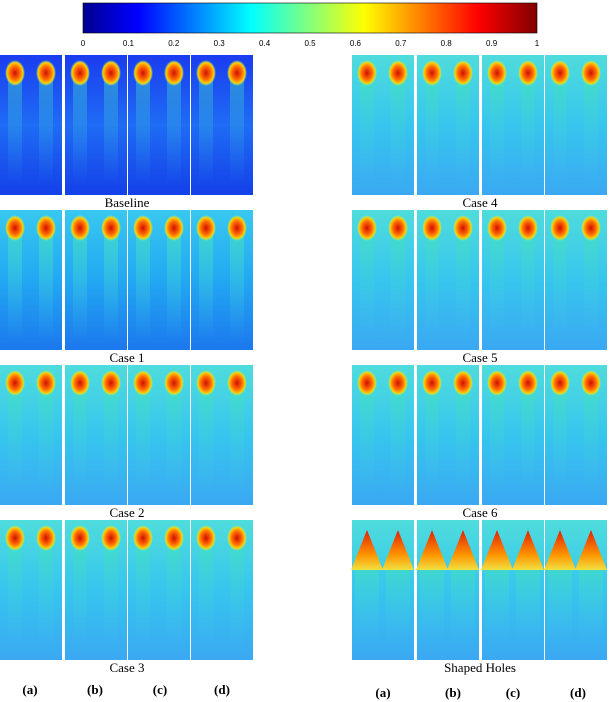 This screenshot has height=702, width=609. Describe the element at coordinates (265, 43) in the screenshot. I see `colorbar-tick-label: 0.4` at that location.